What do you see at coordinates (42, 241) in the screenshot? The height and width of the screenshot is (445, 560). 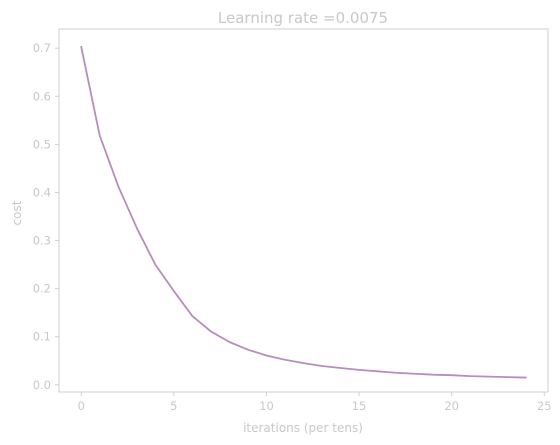 I see `y-tick-label: 0.3` at bounding box center [42, 241].